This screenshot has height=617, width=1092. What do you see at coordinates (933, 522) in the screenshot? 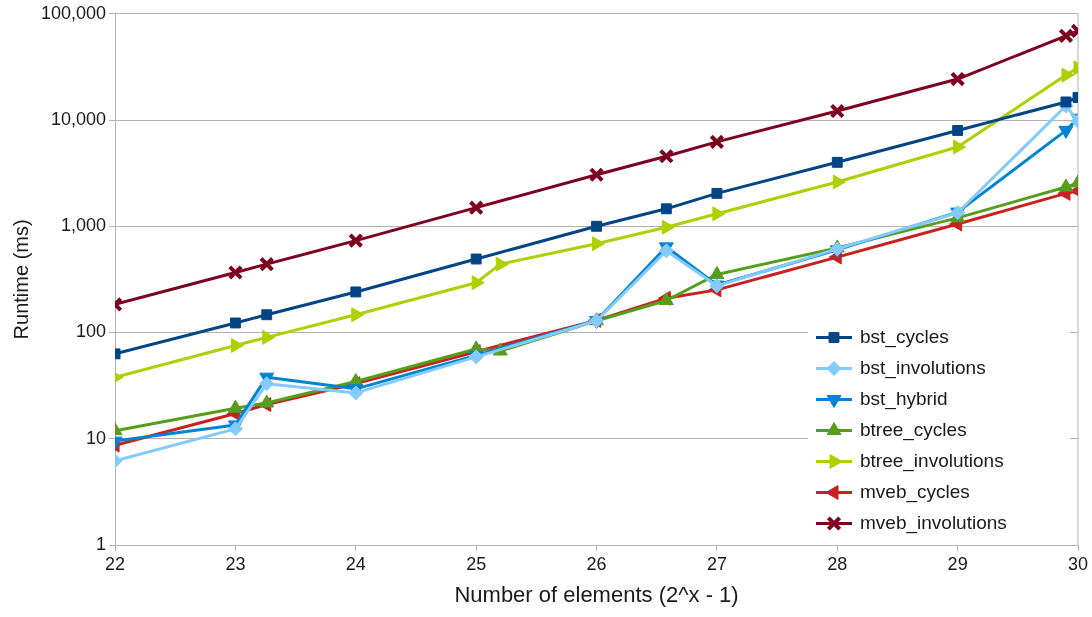
I see `legend-label: mveb_involutions` at bounding box center [933, 522].